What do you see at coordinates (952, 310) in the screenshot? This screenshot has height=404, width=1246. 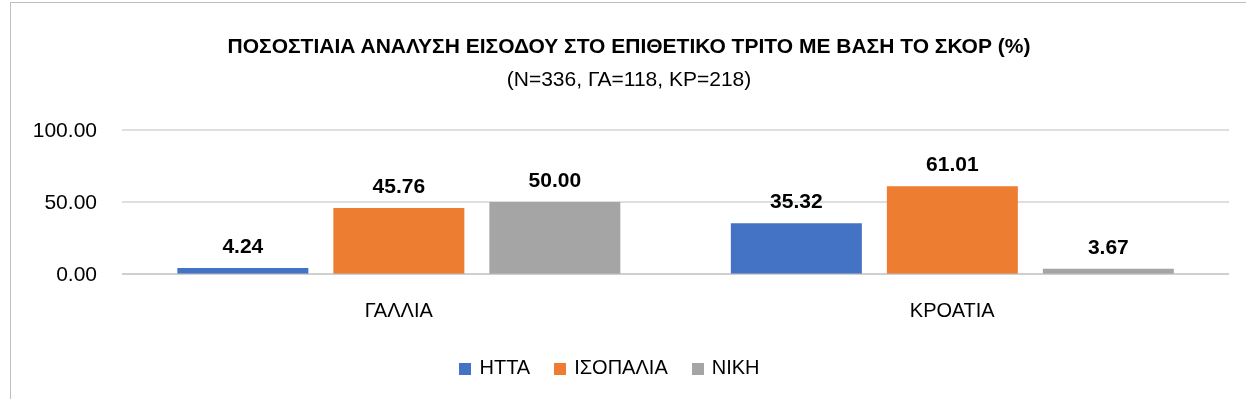 I see `x-tick-label: ΚΡΟΑΤΙΑ` at bounding box center [952, 310].